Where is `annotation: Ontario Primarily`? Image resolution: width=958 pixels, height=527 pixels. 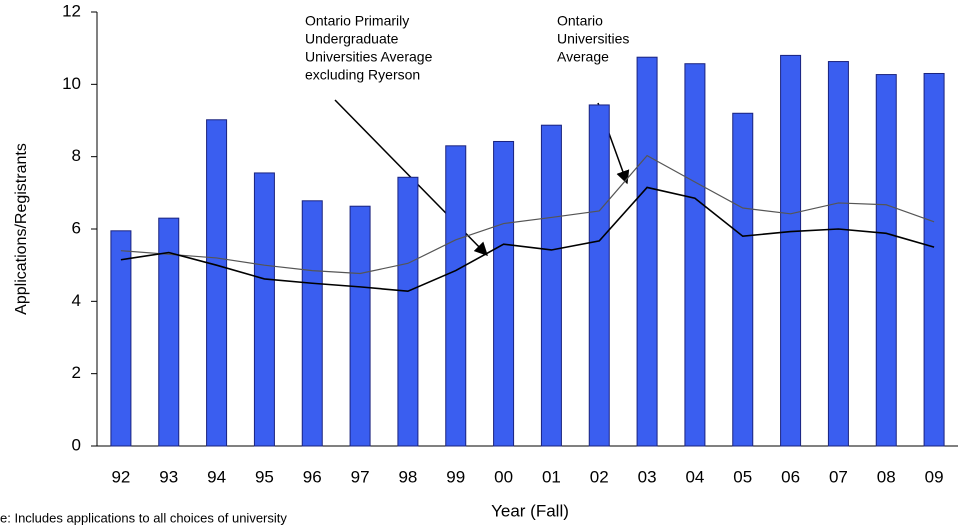
annotation: Ontario Primarily is located at coordinates (357, 21).